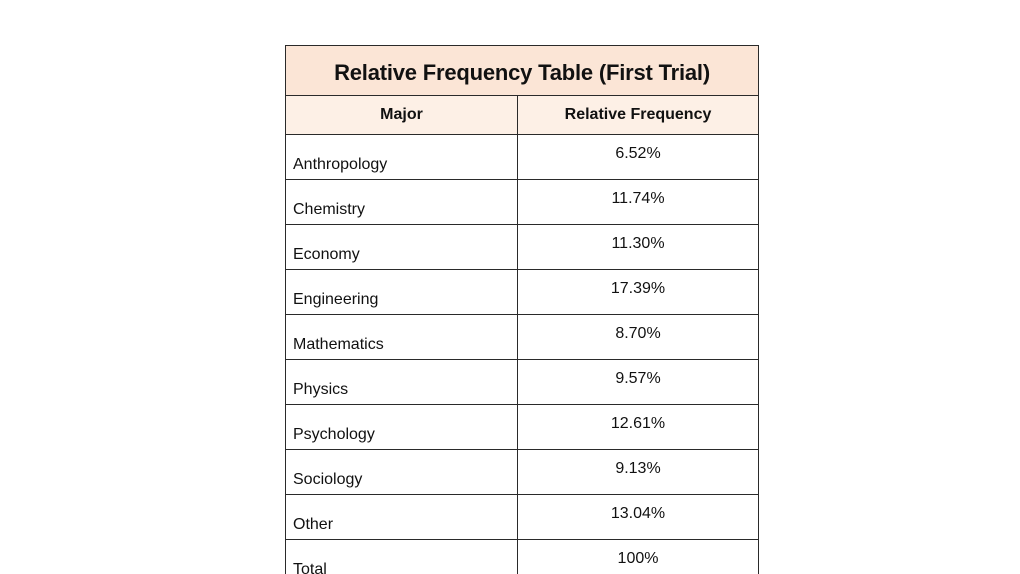 This screenshot has width=1020, height=574. What do you see at coordinates (638, 247) in the screenshot?
I see `frequency-cell: 11.30%` at bounding box center [638, 247].